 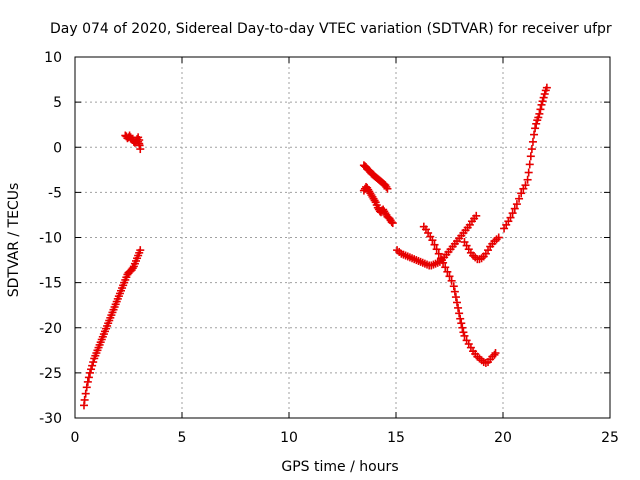 What do you see at coordinates (50, 419) in the screenshot?
I see `y-tick-label: -30` at bounding box center [50, 419].